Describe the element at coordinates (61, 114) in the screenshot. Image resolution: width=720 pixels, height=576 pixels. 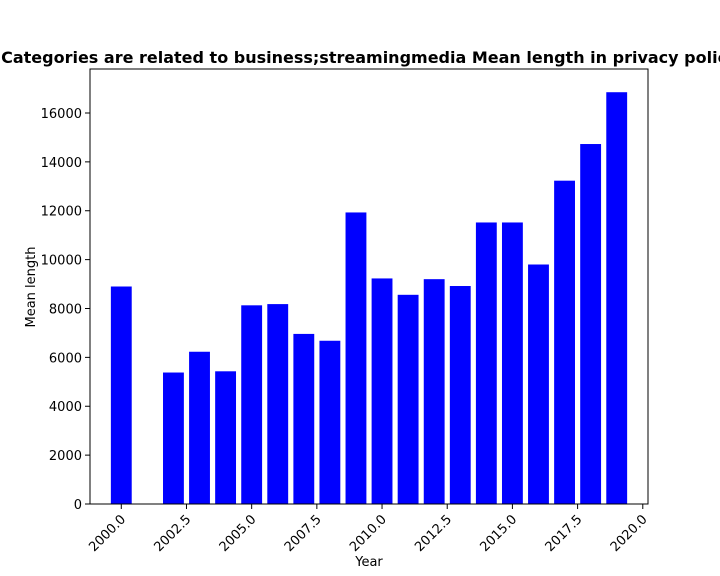
I see `y-tick-label: 16000` at that location.